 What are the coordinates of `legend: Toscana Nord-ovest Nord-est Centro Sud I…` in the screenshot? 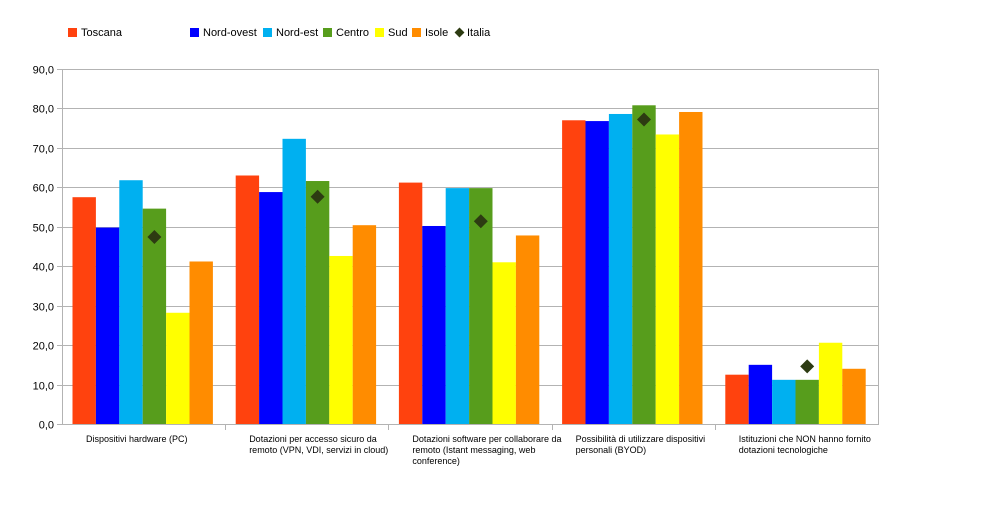 It's located at (500, 34).